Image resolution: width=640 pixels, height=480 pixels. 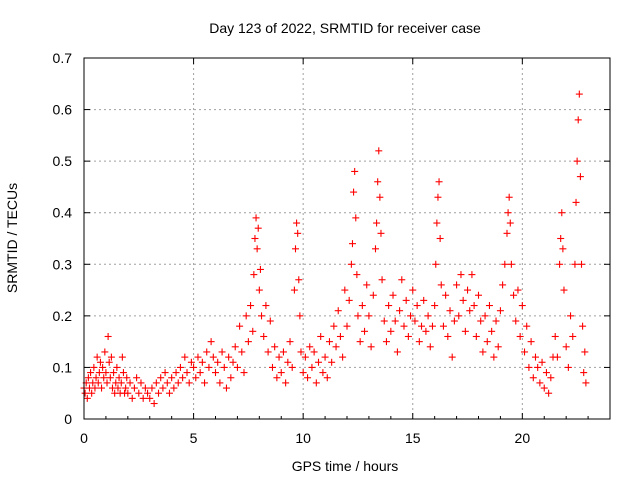 I want to click on y-axis-label: SRMTID / TECUs, so click(x=12, y=238).